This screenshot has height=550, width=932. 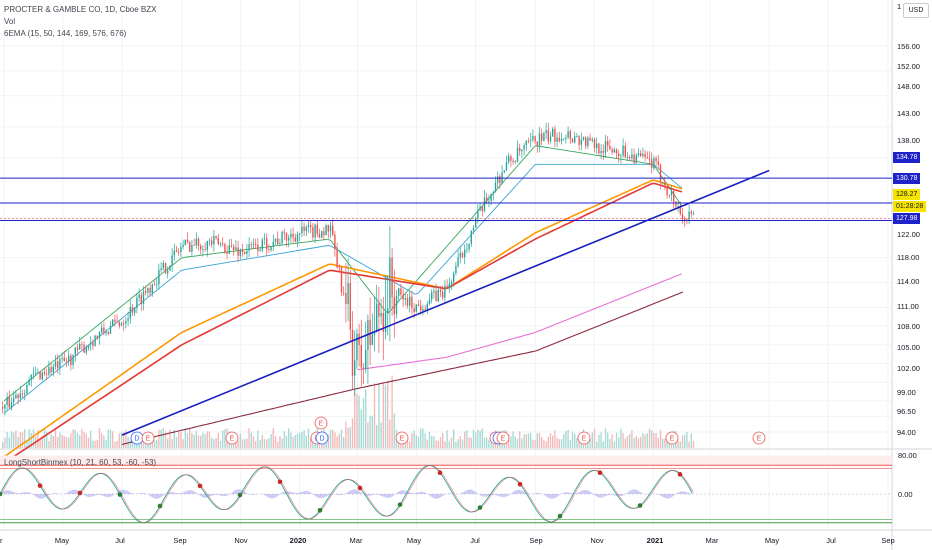 I want to click on price-tag: 127.98, so click(x=907, y=218).